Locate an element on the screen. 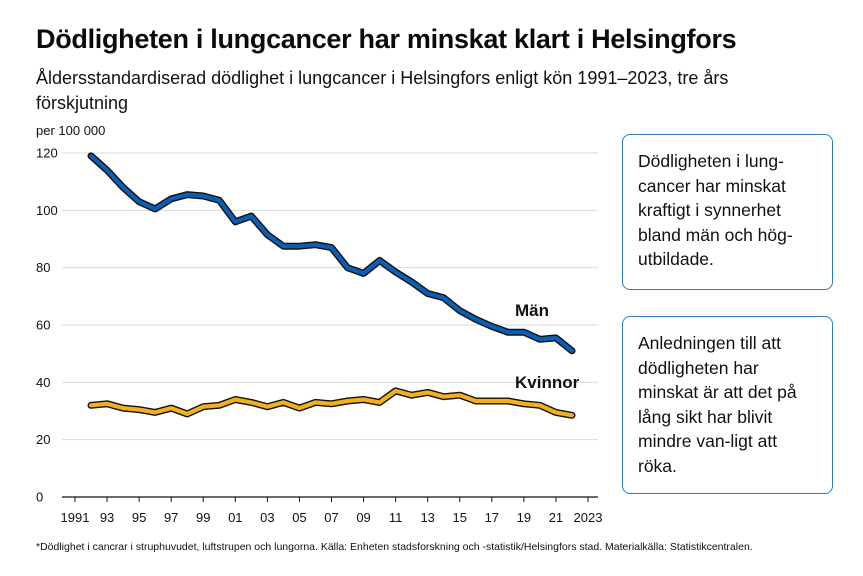  x-tick-label-09: 09 is located at coordinates (363, 517).